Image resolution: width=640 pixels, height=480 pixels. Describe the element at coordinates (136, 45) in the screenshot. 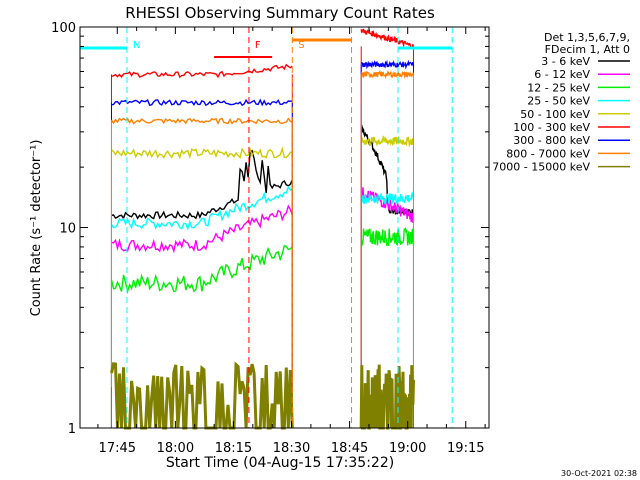

I see `annotation-label: N` at that location.